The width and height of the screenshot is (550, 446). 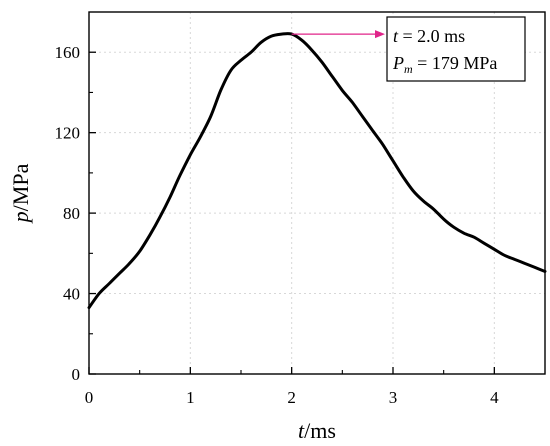 I want to click on x-axis-var: t, so click(x=301, y=430).